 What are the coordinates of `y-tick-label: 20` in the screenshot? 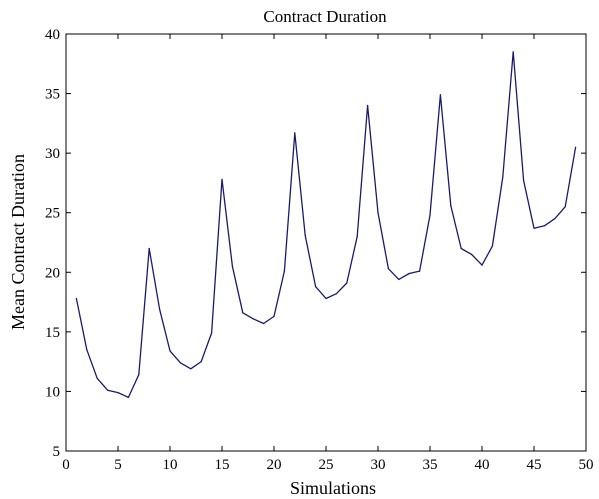 It's located at (52, 273).